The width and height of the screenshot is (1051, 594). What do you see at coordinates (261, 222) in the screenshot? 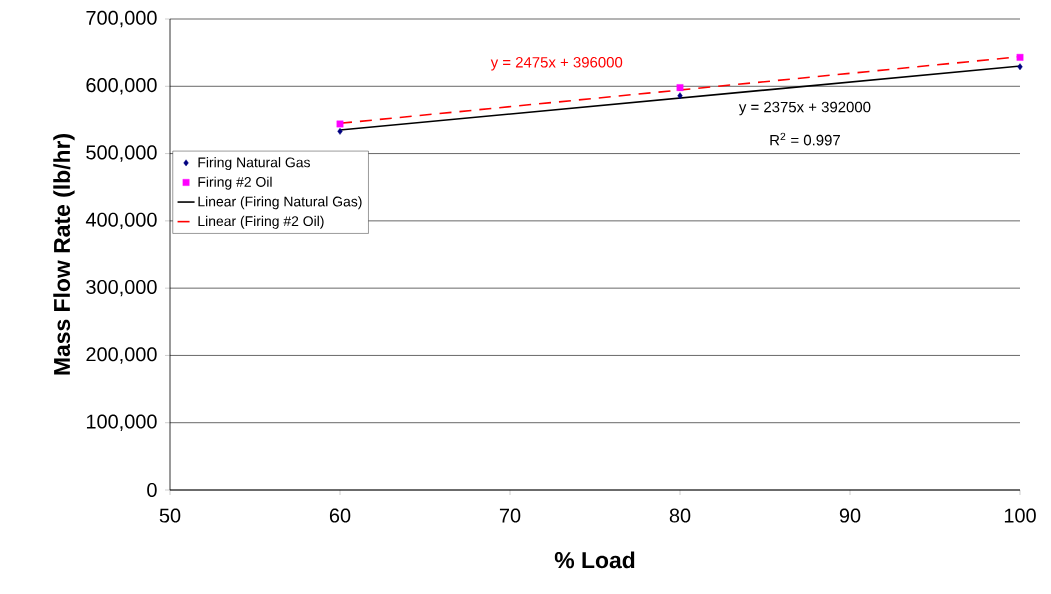
I see `legend-label: Linear (Firing #2 Oil)` at bounding box center [261, 222].